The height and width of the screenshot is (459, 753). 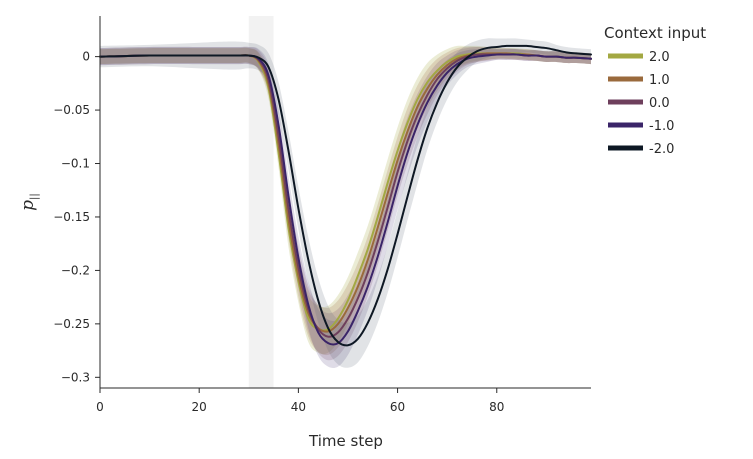 I want to click on x-axis-ticks: 0 20 40 60 80, so click(x=300, y=401).